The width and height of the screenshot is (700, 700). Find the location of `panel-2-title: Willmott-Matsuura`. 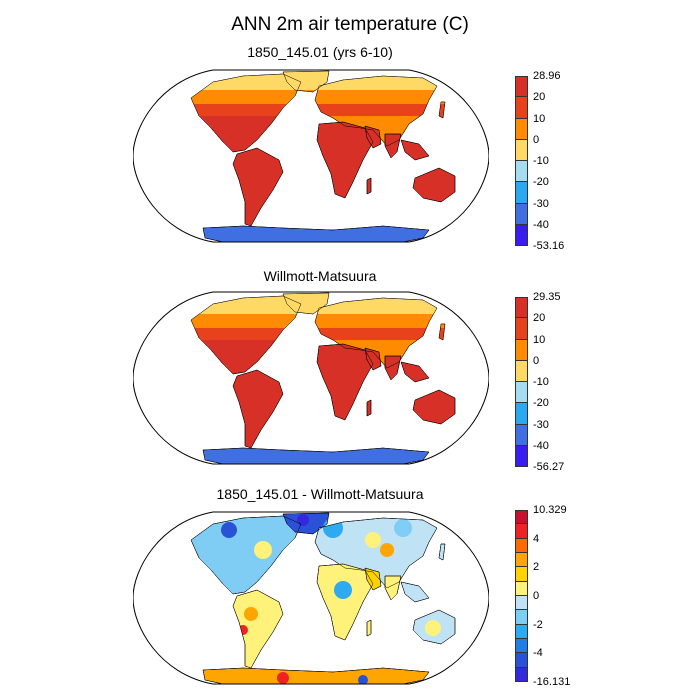

panel-2-title: Willmott-Matsuura is located at coordinates (320, 276).